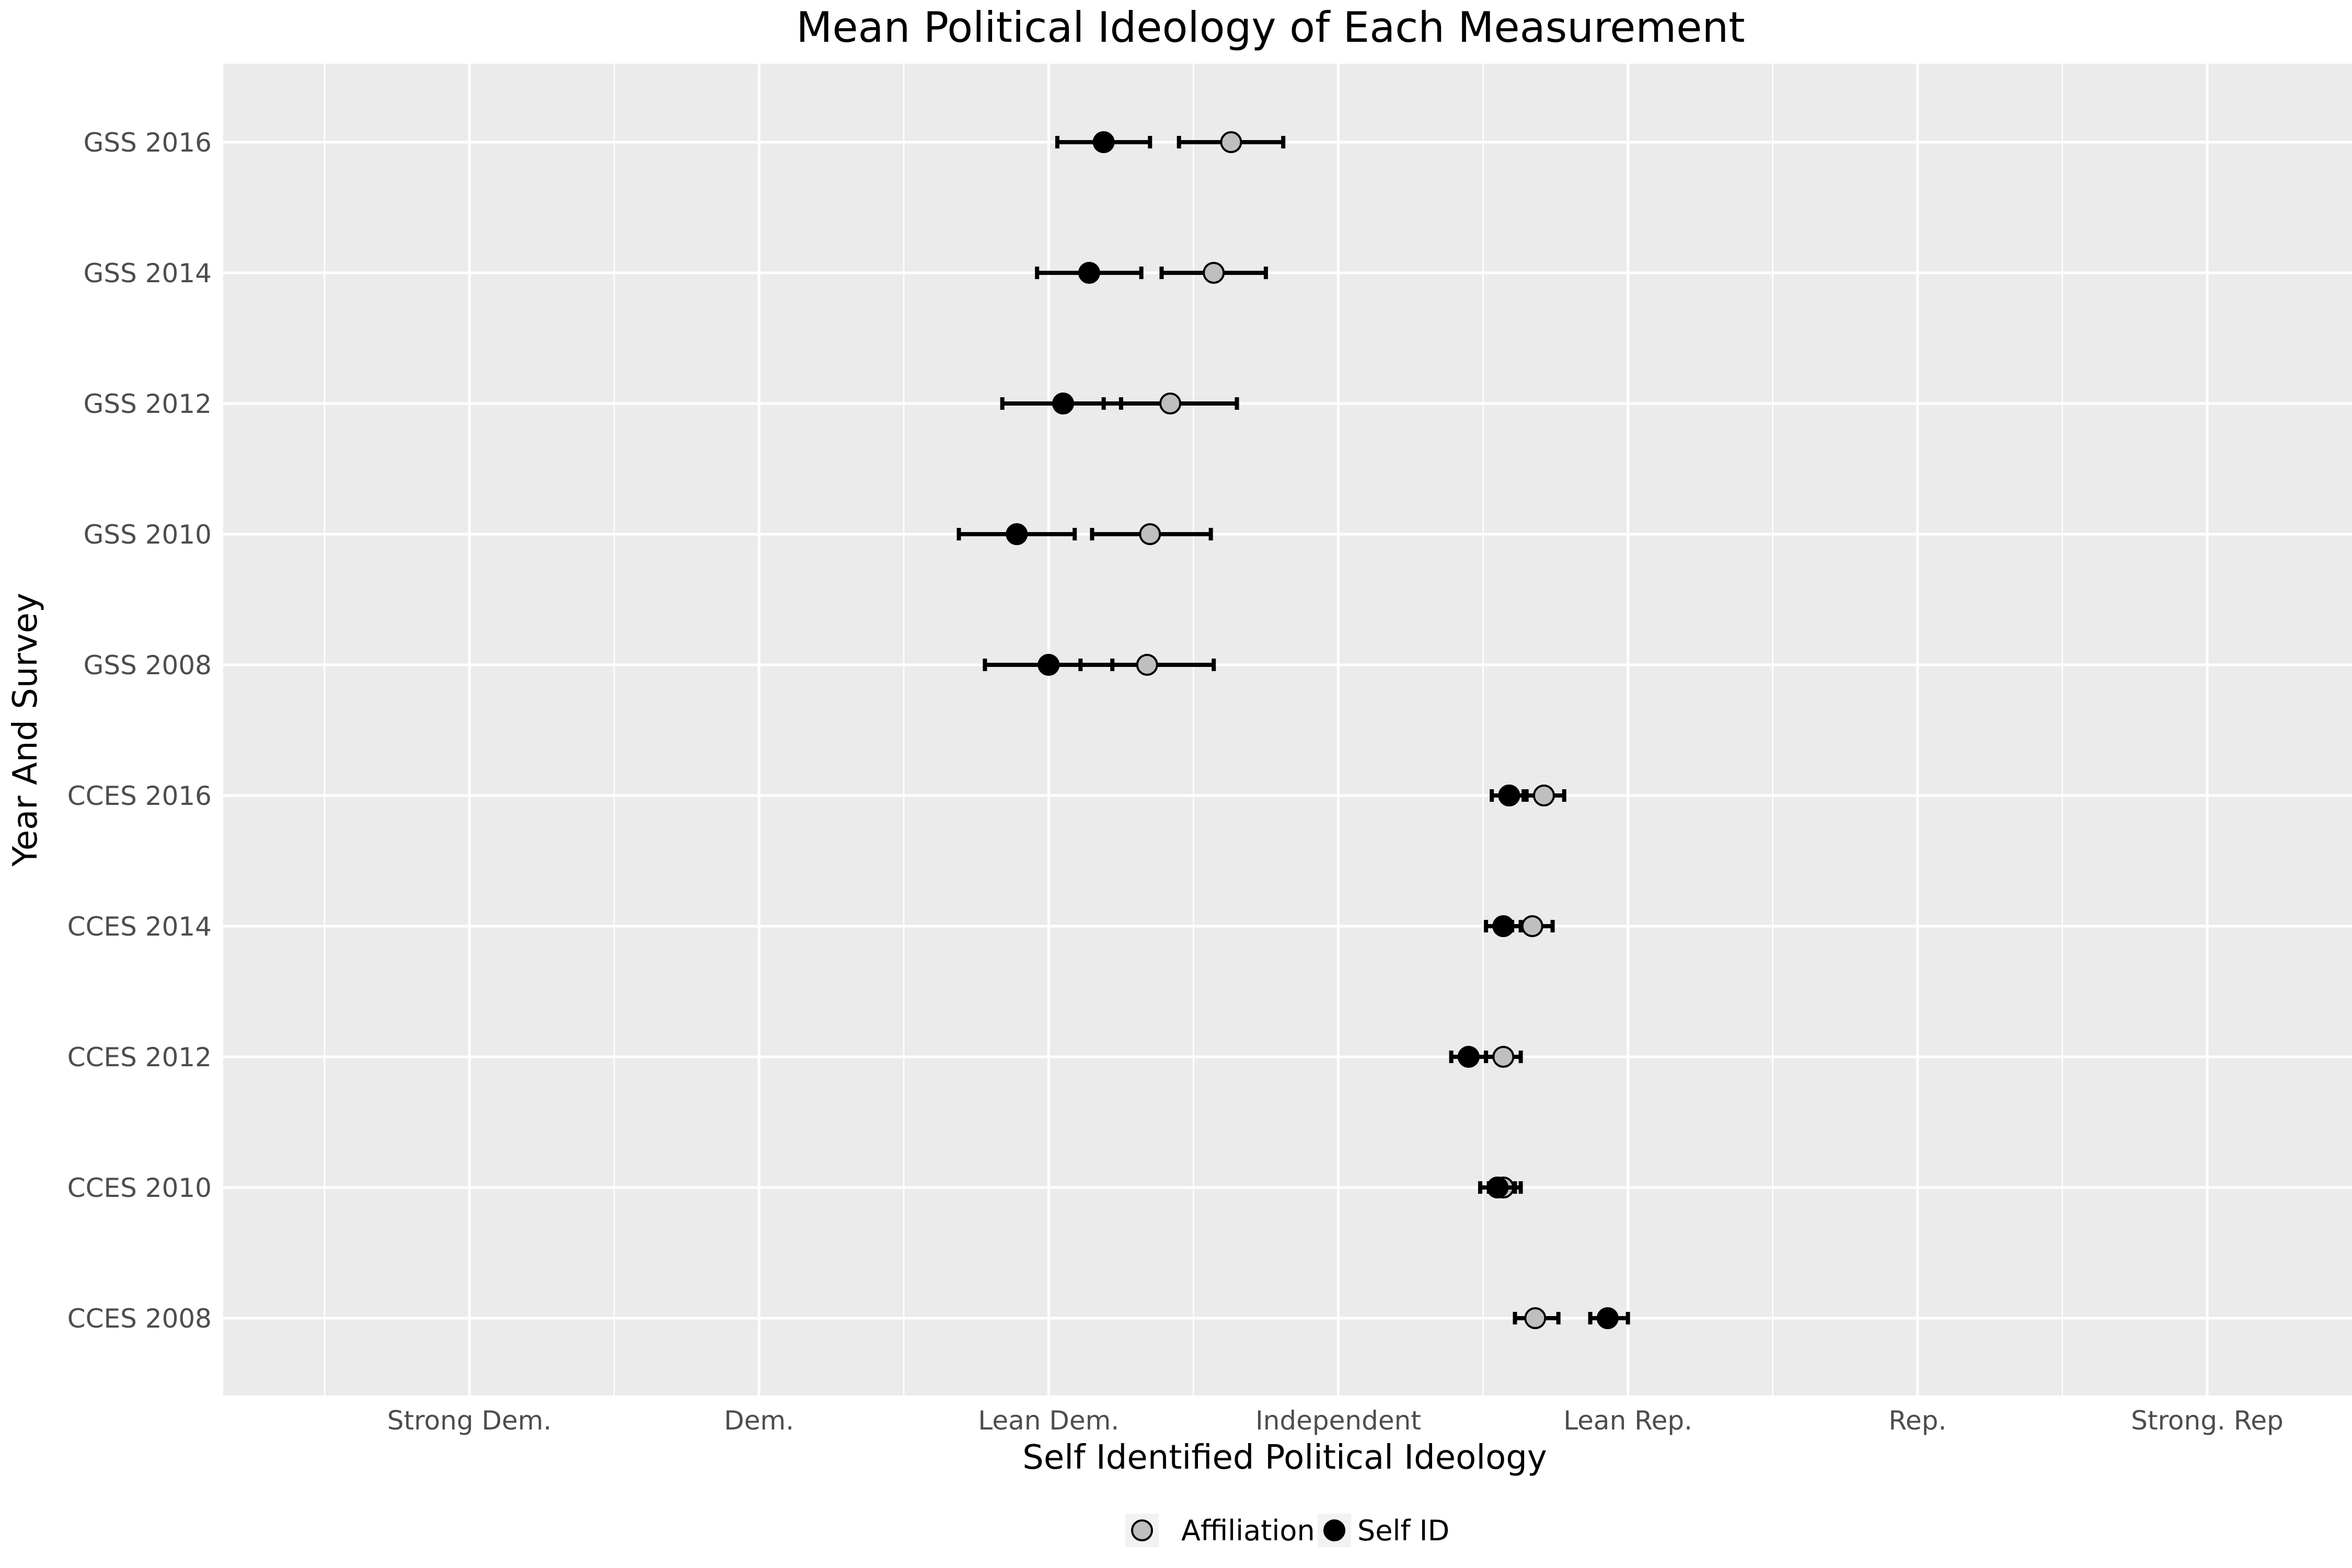 This screenshot has width=2352, height=1568. I want to click on y-tick-label: CCES 2008, so click(139, 1319).